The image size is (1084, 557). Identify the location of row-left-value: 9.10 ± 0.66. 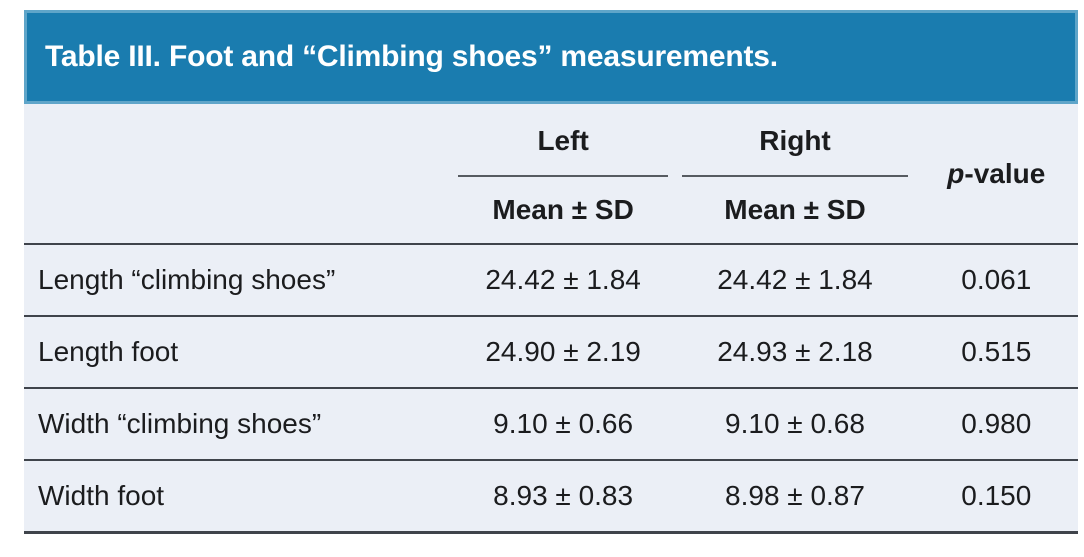
(563, 423).